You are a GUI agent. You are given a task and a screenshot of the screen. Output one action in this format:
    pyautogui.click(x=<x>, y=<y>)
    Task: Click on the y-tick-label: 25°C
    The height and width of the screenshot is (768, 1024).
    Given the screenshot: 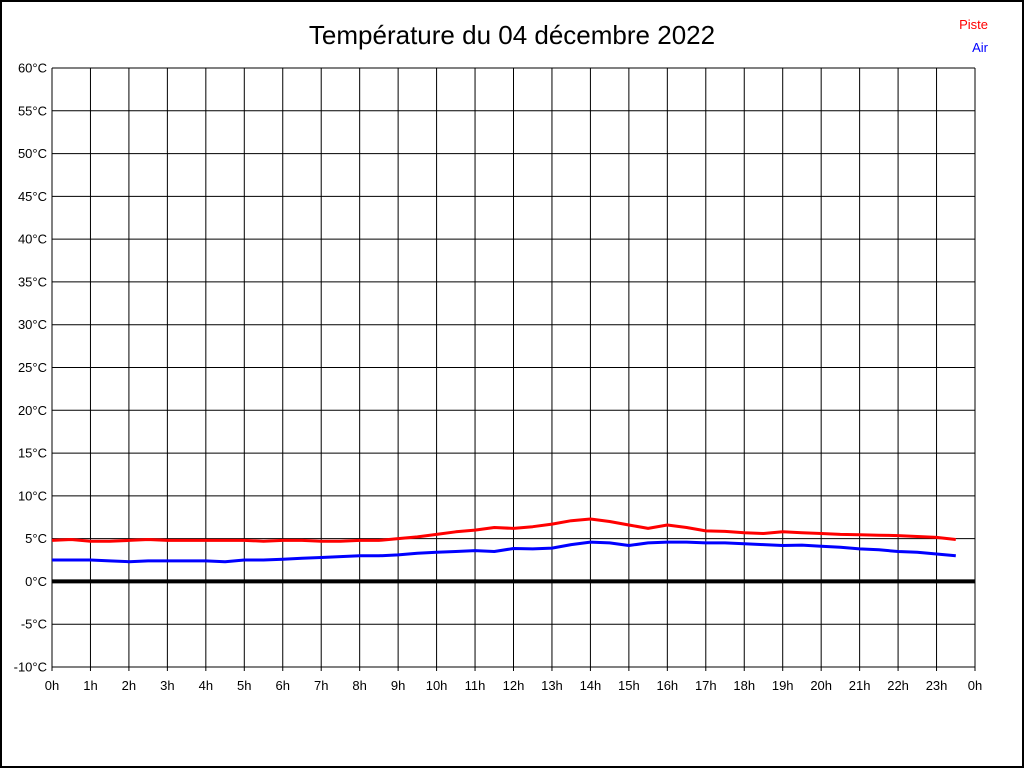 What is the action you would take?
    pyautogui.click(x=32, y=367)
    